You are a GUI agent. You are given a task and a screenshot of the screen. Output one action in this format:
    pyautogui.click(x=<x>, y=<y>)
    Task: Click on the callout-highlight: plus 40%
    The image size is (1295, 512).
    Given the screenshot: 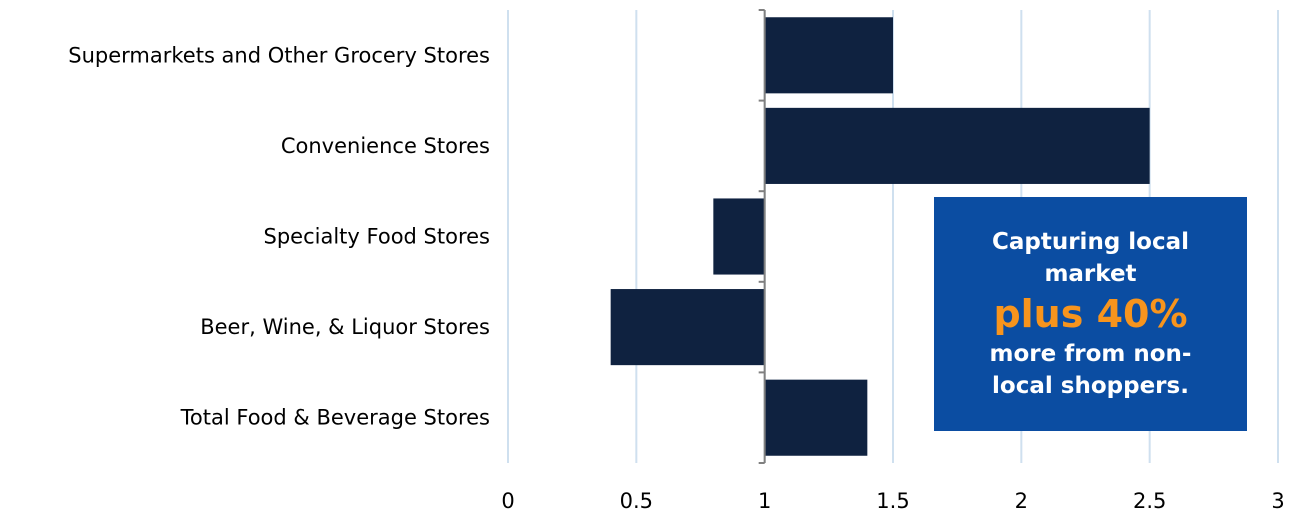 What is the action you would take?
    pyautogui.click(x=1090, y=314)
    